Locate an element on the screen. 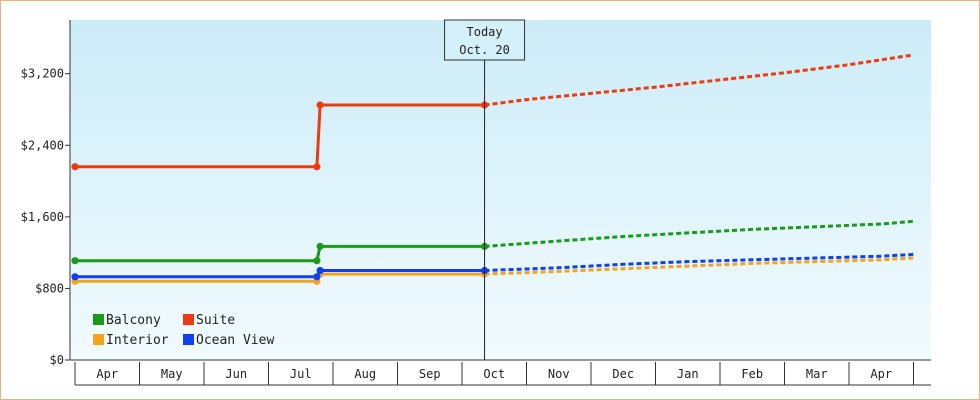 The width and height of the screenshot is (980, 400). series-suite-forecast is located at coordinates (699, 80).